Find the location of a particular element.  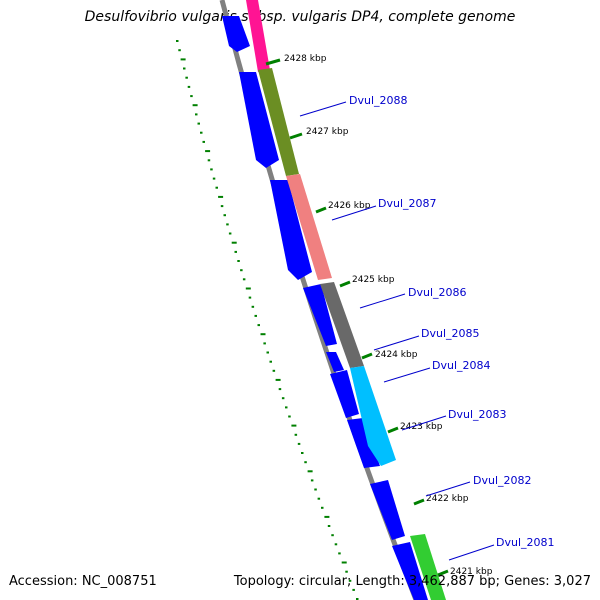

feature-cyan is located at coordinates (373, 416).